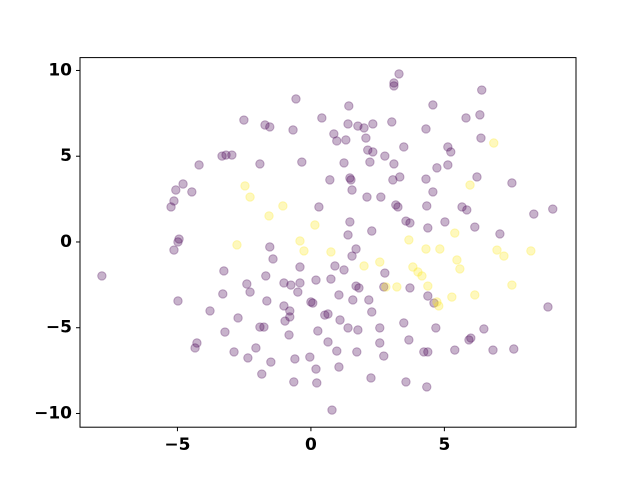 This screenshot has height=480, width=640. Describe the element at coordinates (53, 413) in the screenshot. I see `y-tick-label: −10` at that location.